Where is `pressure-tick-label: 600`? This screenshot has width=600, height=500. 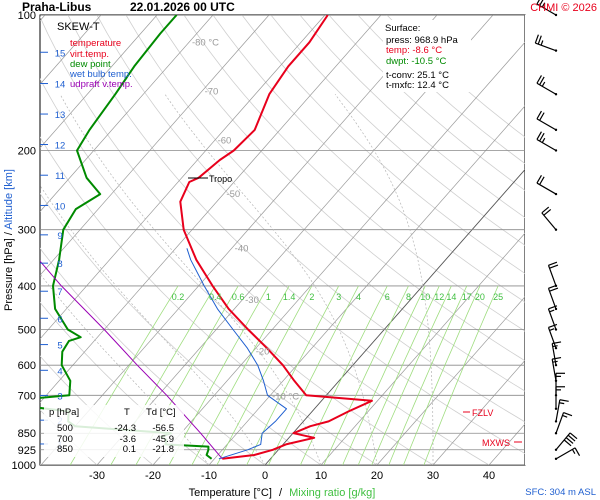
pressure-tick-label: 600 is located at coordinates (27, 366).